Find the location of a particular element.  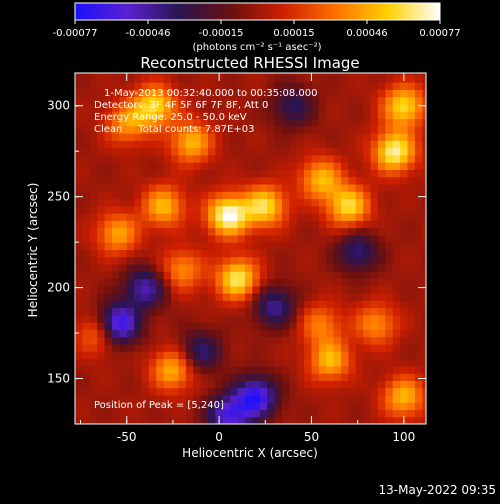

footer-timestamp: 13-May-2022 09:35 is located at coordinates (437, 490).